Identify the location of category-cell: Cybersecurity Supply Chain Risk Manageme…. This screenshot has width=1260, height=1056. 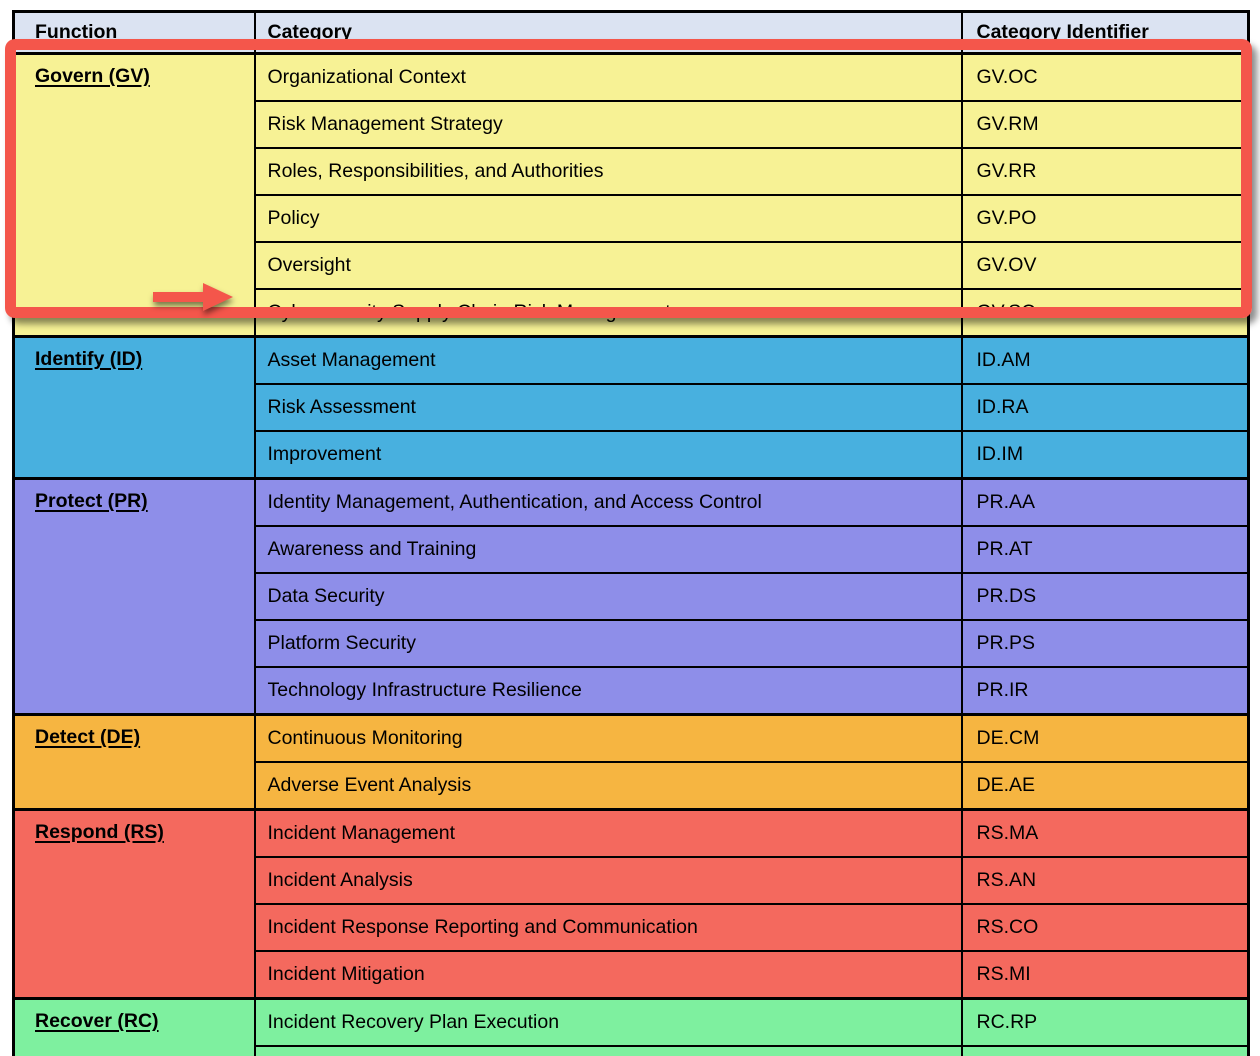
(608, 313).